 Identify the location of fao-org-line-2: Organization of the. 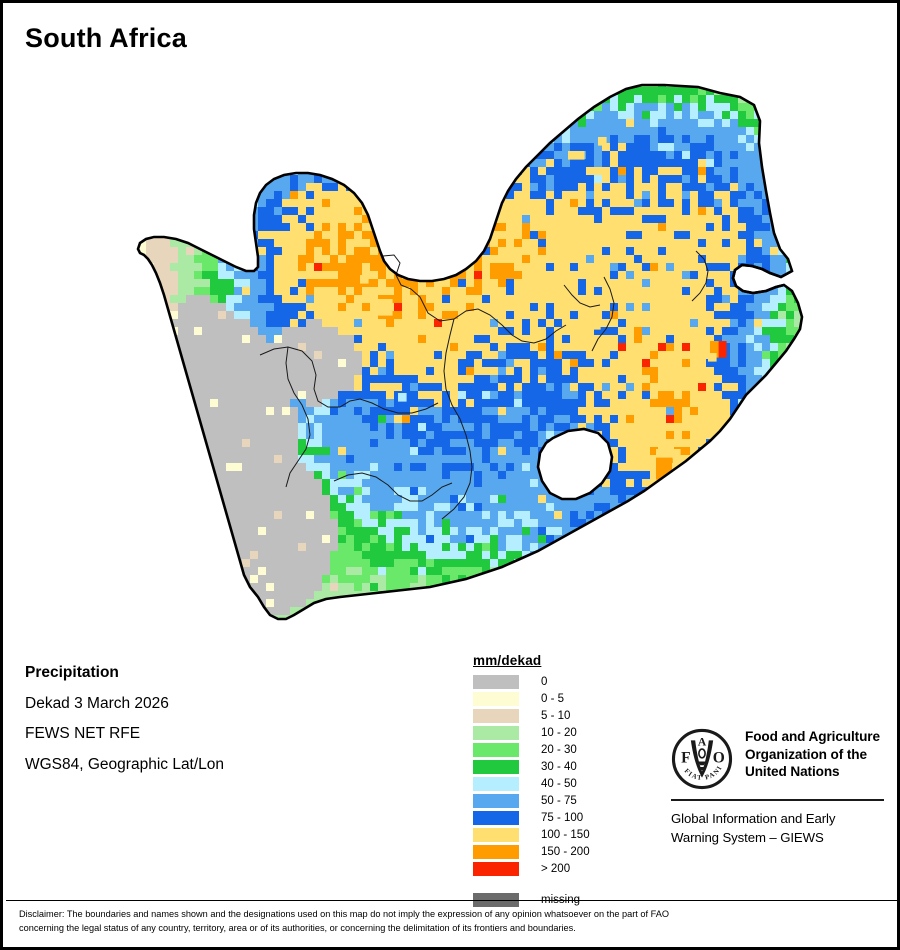
(806, 754).